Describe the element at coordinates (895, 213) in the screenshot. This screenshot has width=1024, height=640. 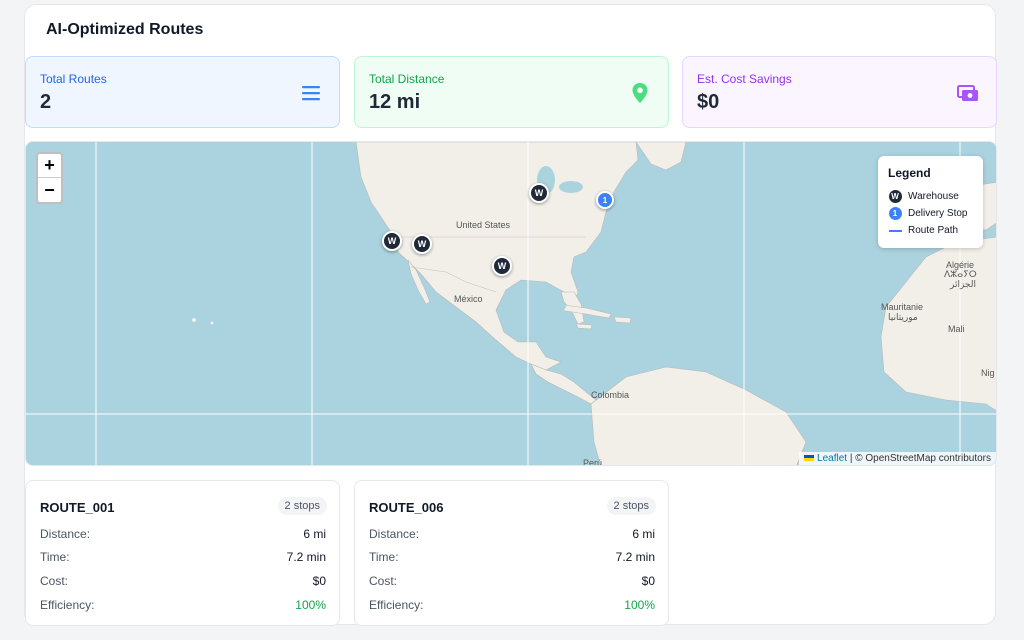
I see `delivery-stop-legend-icon: 1` at that location.